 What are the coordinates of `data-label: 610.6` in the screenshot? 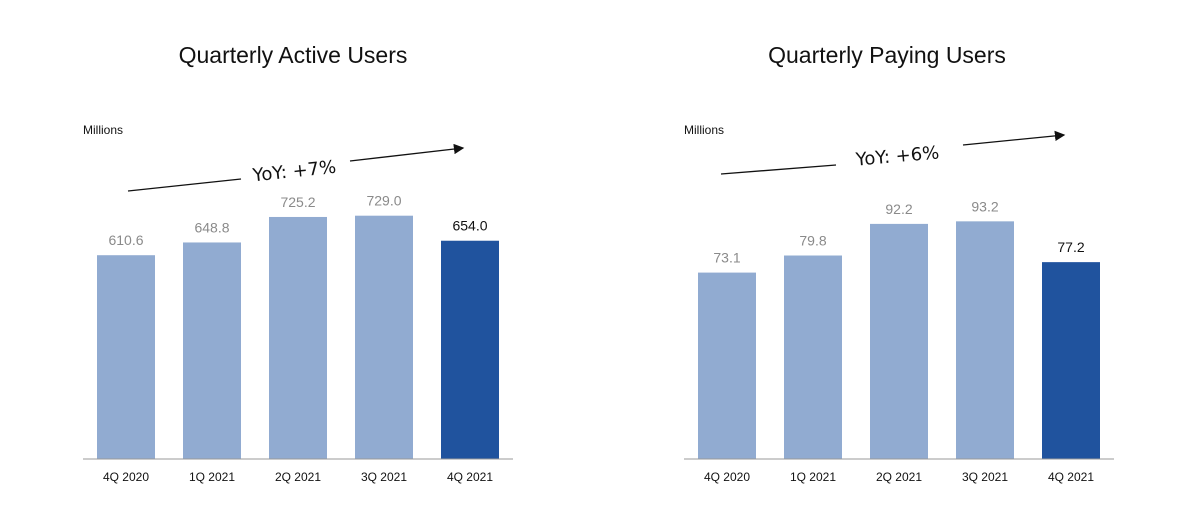 It's located at (125, 240).